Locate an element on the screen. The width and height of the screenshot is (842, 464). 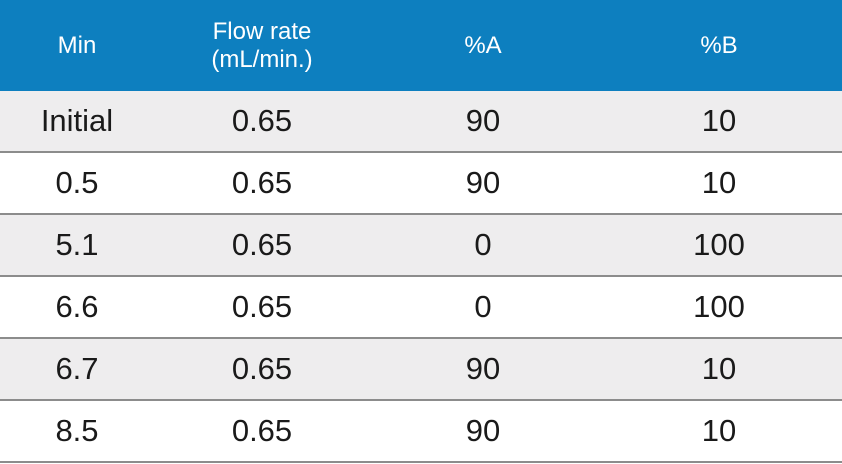
cell-min: 8.5 is located at coordinates (77, 430).